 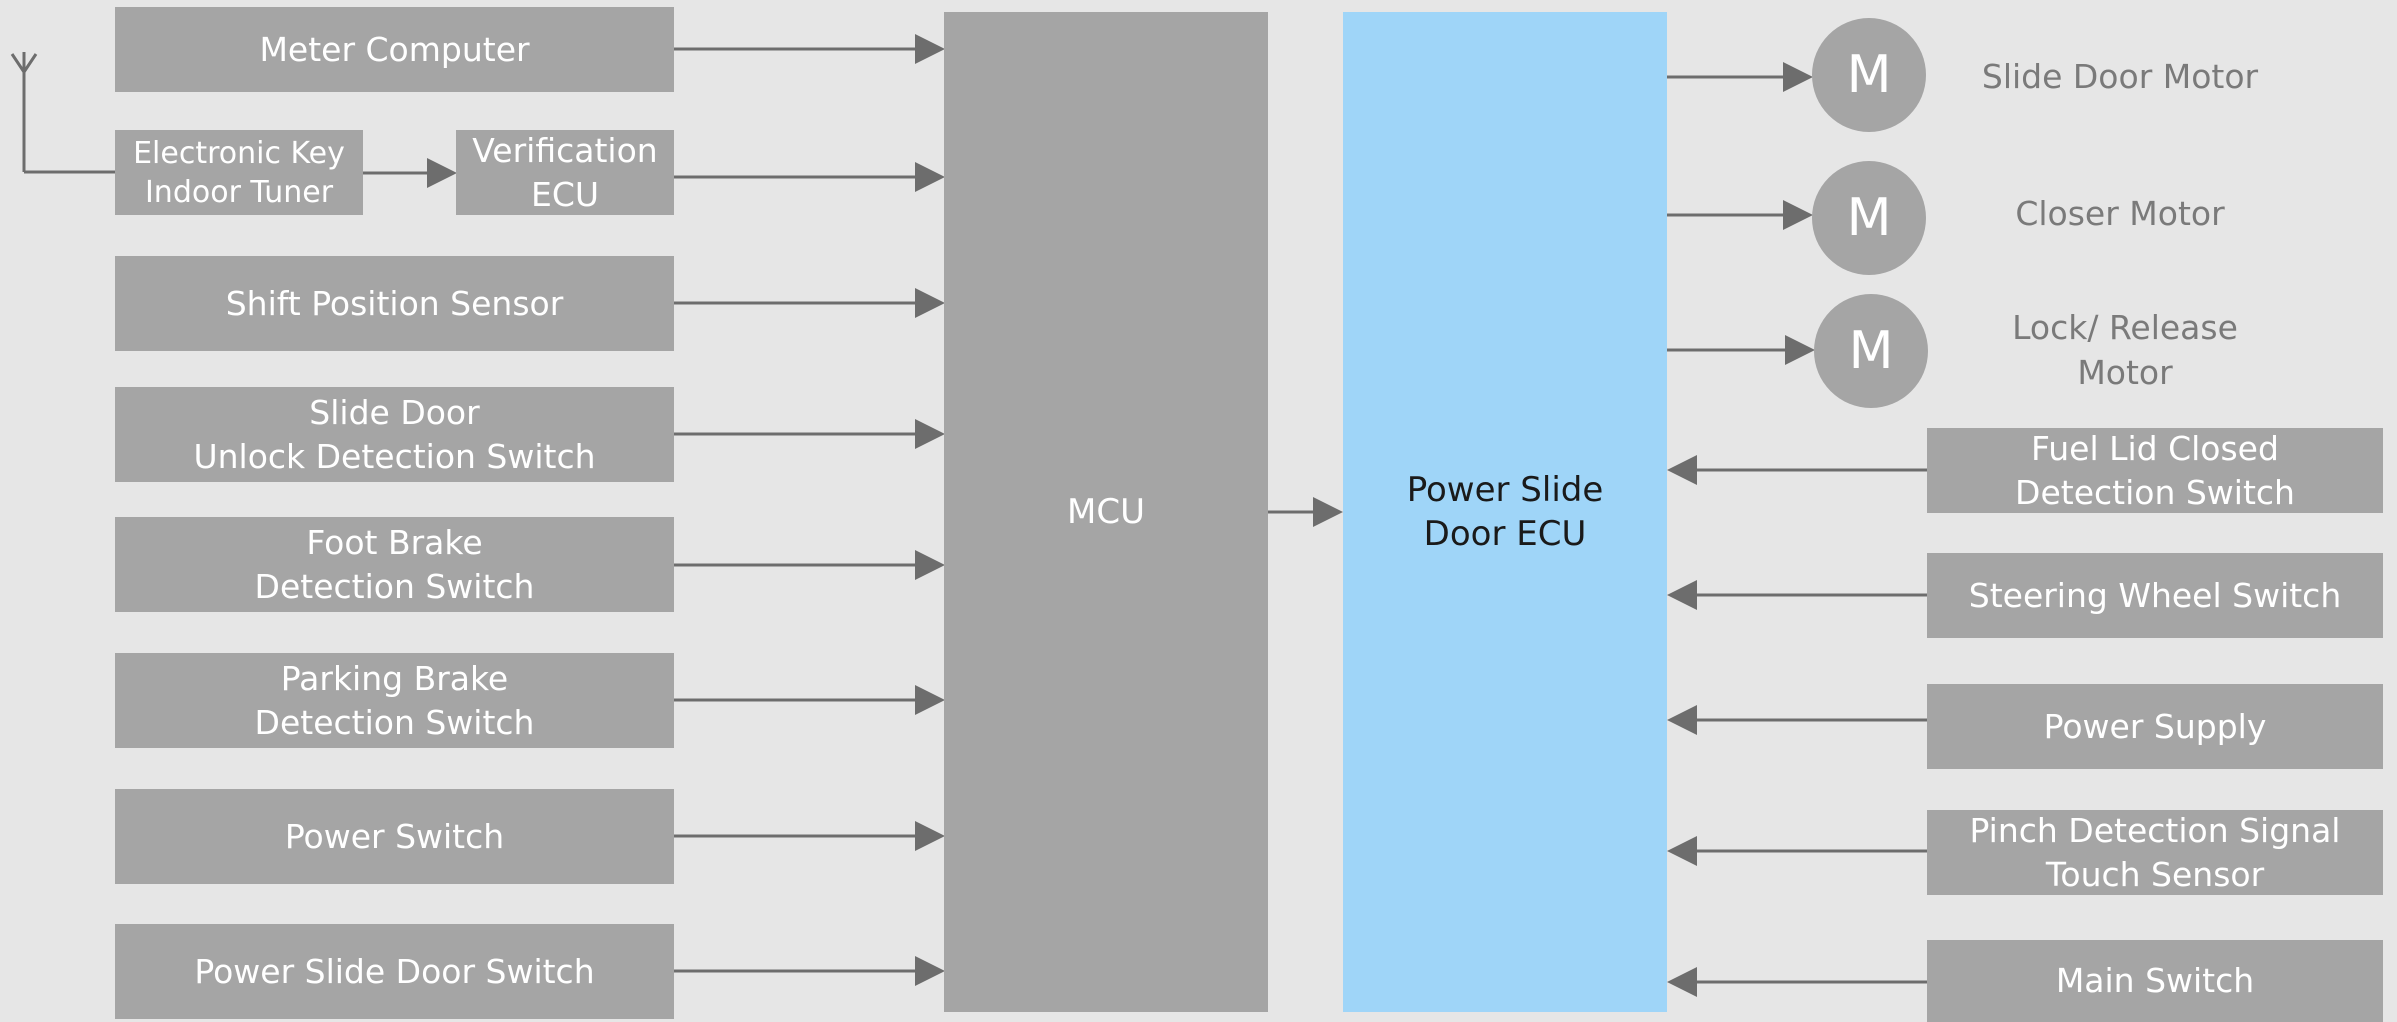 What do you see at coordinates (62, 113) in the screenshot?
I see `antenna-icon` at bounding box center [62, 113].